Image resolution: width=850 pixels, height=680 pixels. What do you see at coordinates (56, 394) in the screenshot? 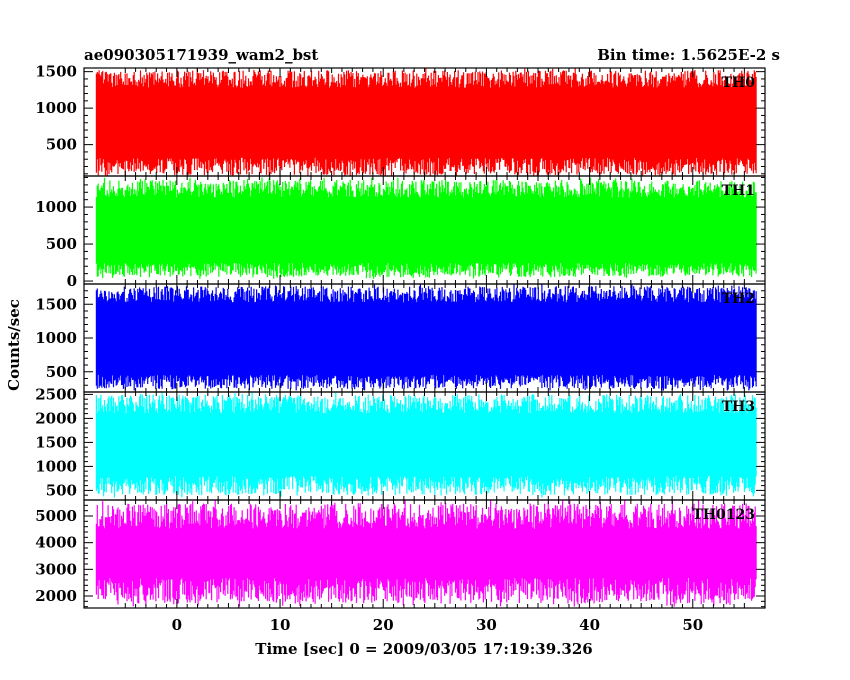
I see `y-tick-label: 2500` at bounding box center [56, 394].